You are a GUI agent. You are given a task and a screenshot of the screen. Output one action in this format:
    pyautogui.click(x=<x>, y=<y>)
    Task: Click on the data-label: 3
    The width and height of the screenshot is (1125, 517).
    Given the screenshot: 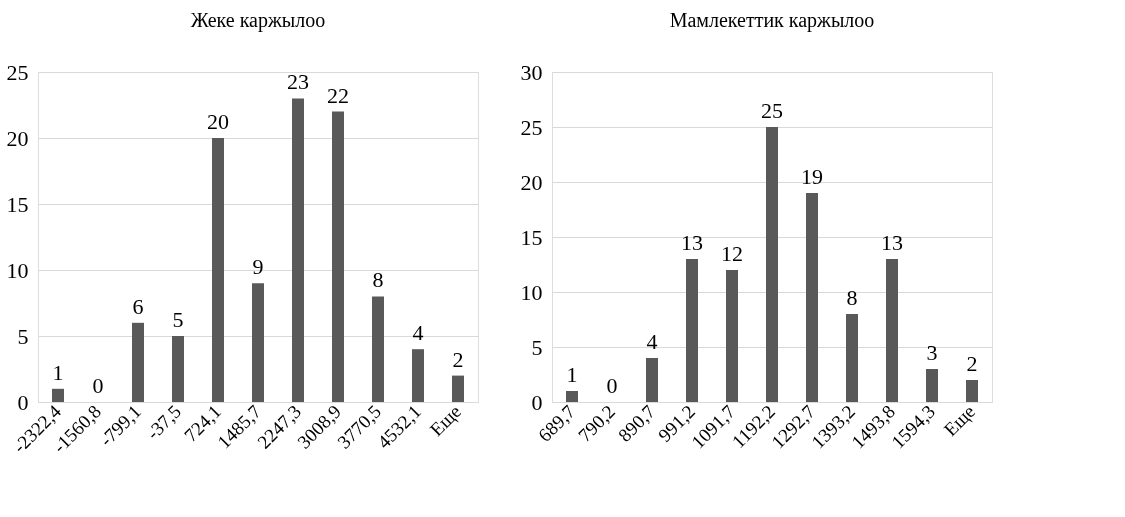 What is the action you would take?
    pyautogui.click(x=932, y=352)
    